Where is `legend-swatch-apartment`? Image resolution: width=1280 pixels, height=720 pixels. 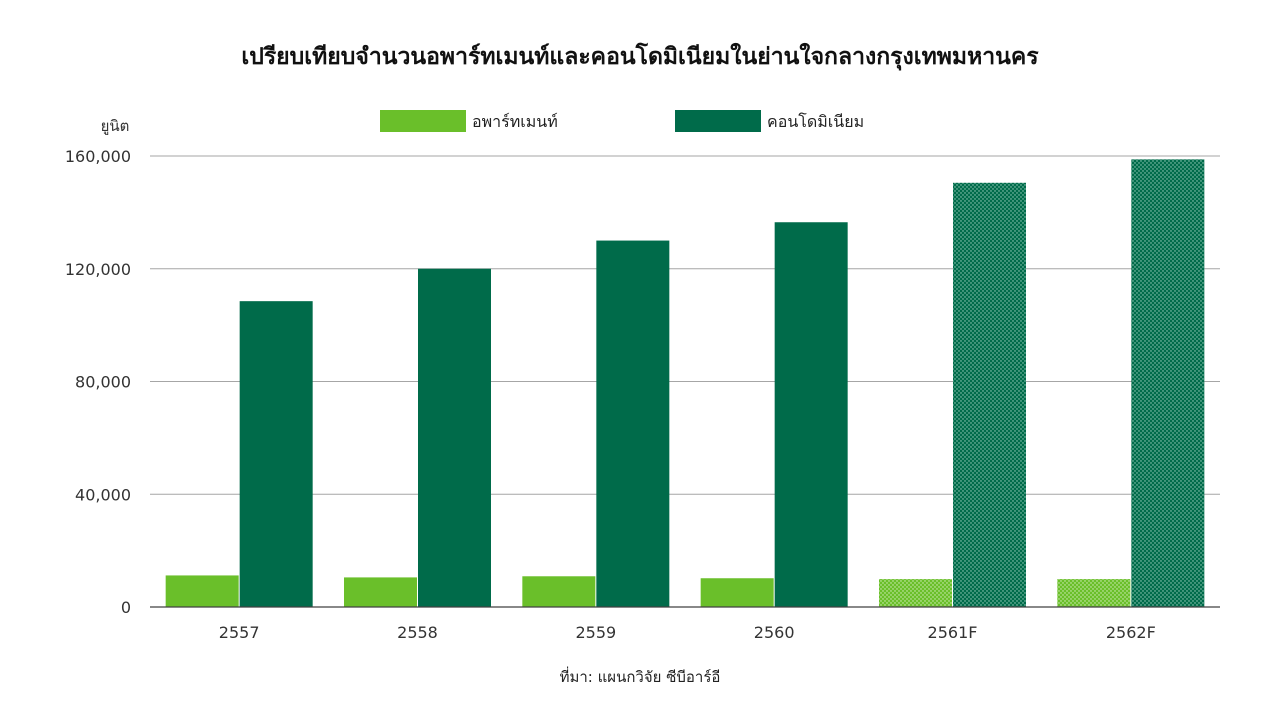
legend-swatch-apartment is located at coordinates (423, 121).